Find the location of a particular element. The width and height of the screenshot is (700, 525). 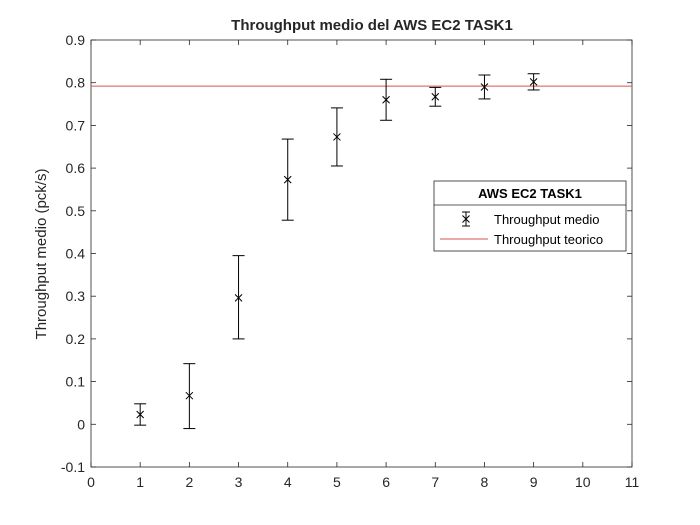

x-tick-label: 2 is located at coordinates (189, 482).